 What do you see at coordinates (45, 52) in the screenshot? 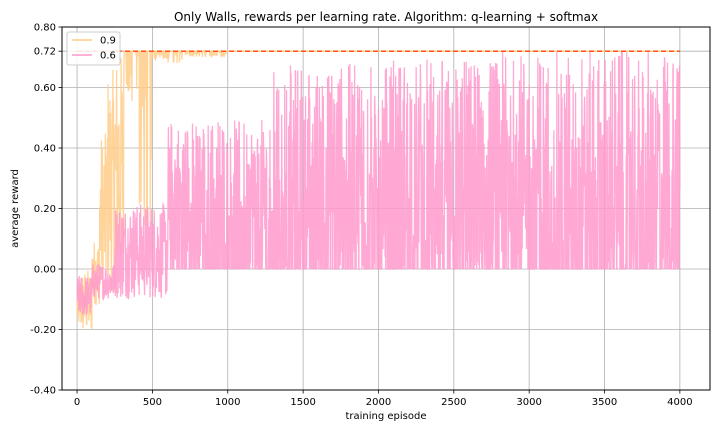
I see `y-tick-label: 0.72` at bounding box center [45, 52].